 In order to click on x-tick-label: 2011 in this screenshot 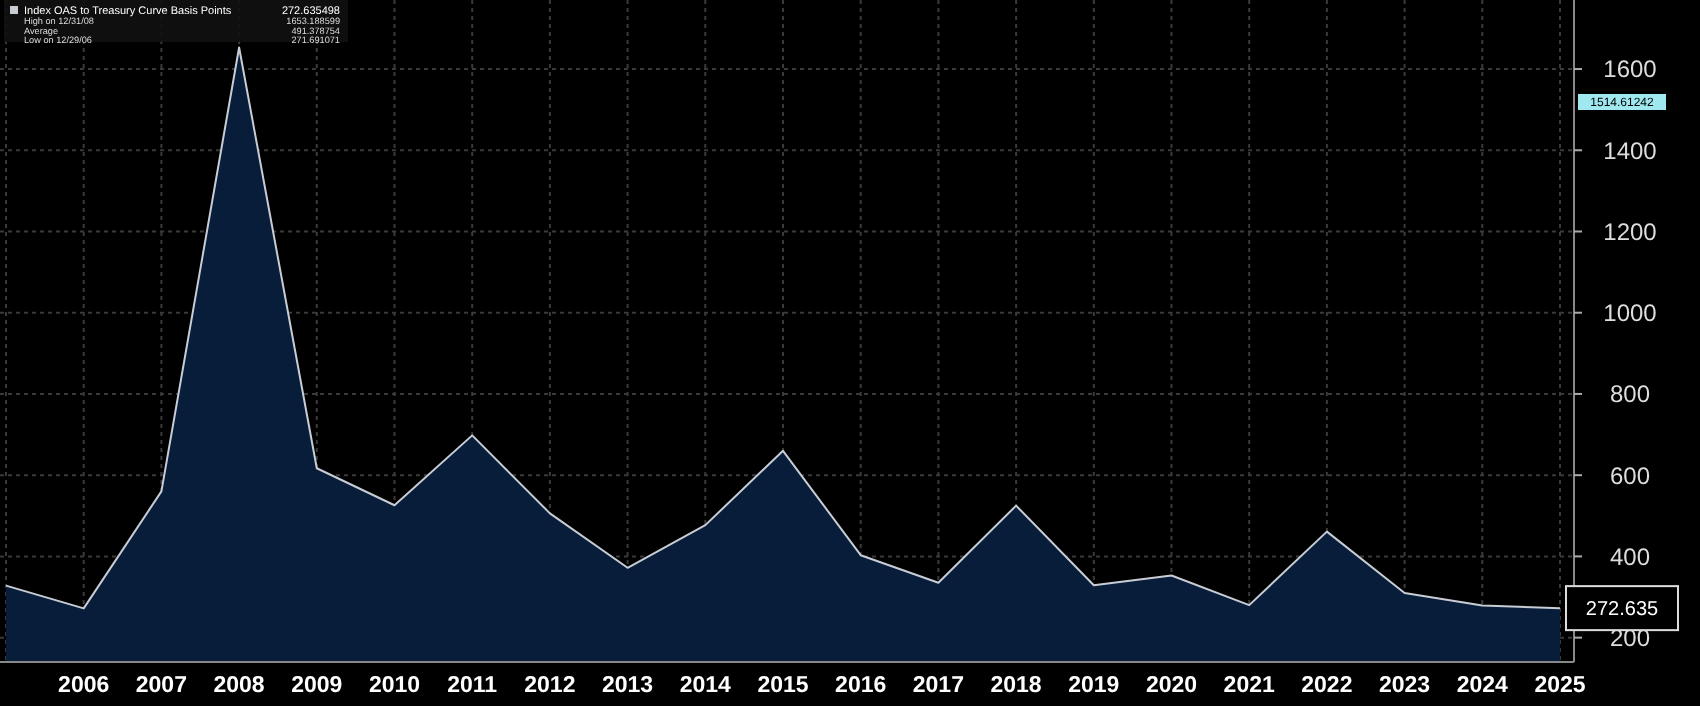, I will do `click(473, 686)`.